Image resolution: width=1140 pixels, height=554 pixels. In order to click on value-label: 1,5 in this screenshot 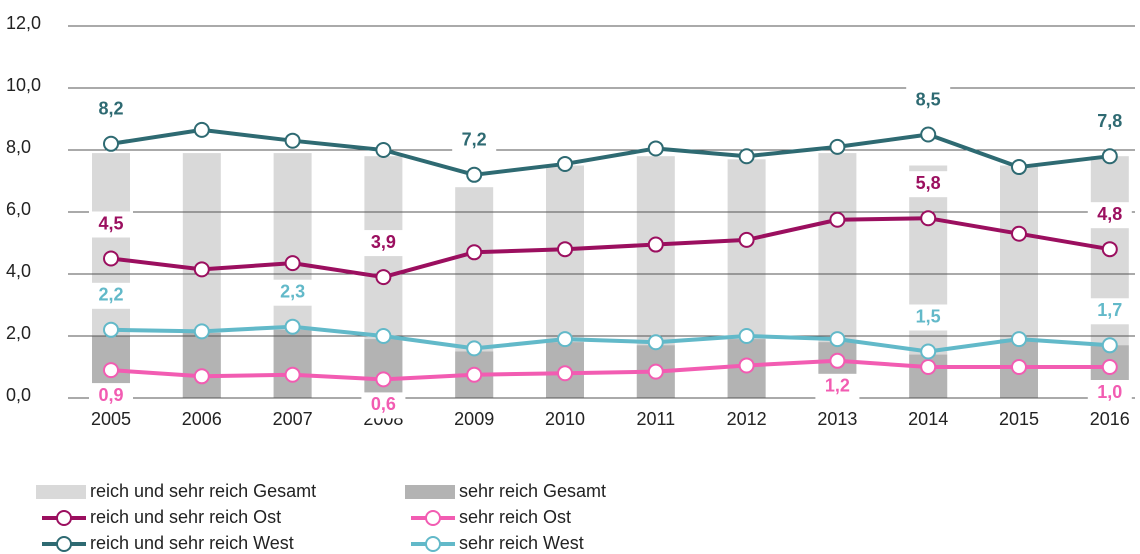, I will do `click(928, 316)`.